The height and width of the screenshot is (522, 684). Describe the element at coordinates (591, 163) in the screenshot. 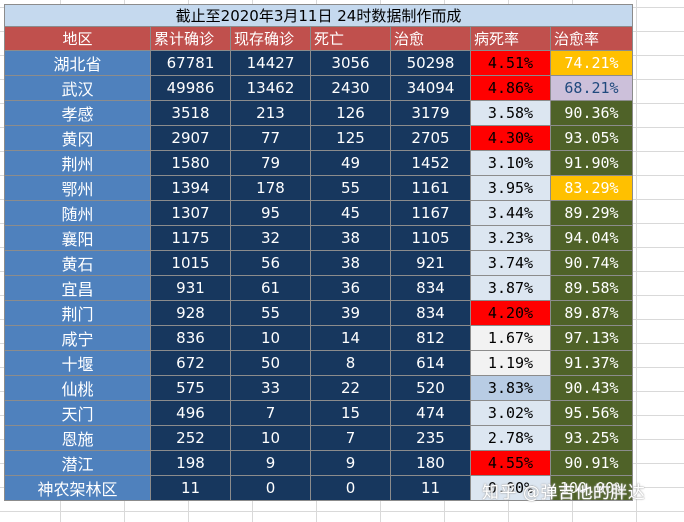

I see `cell-cure-rate: 91.90%` at that location.